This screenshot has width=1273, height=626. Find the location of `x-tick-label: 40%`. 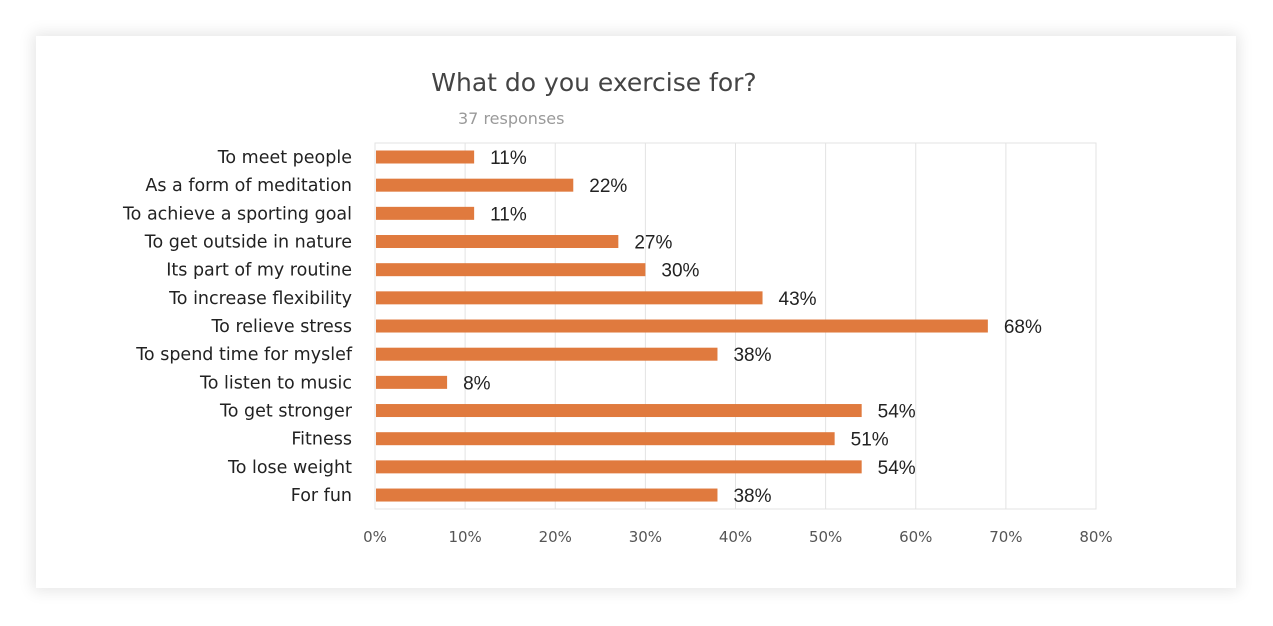

x-tick-label: 40% is located at coordinates (735, 537).